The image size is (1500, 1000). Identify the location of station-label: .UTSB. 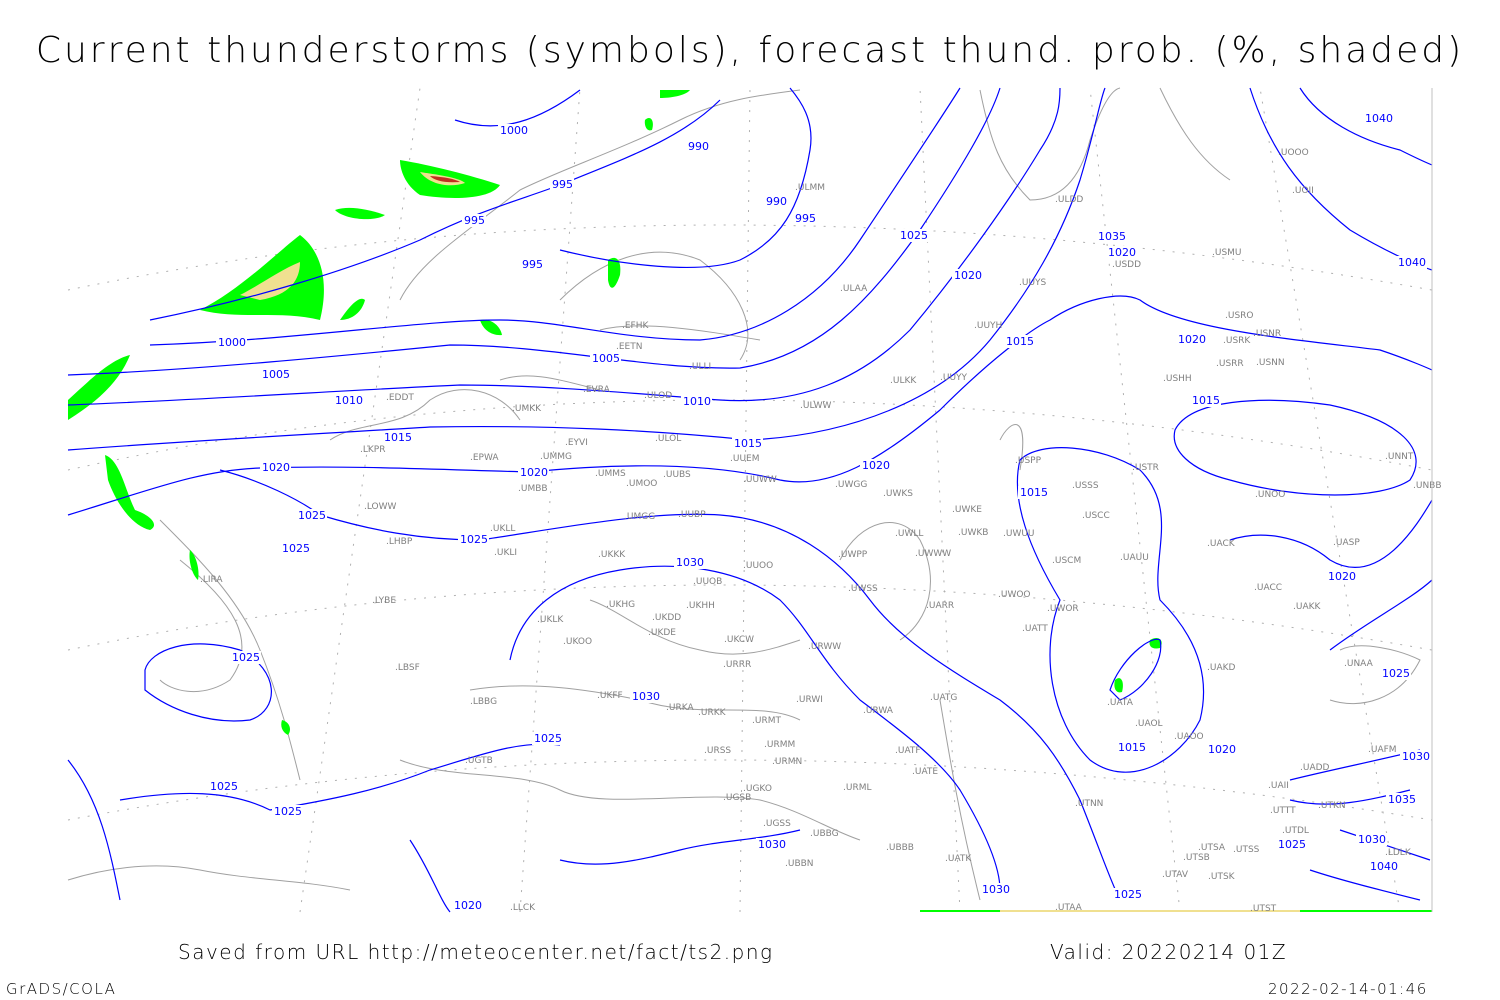
(1196, 858).